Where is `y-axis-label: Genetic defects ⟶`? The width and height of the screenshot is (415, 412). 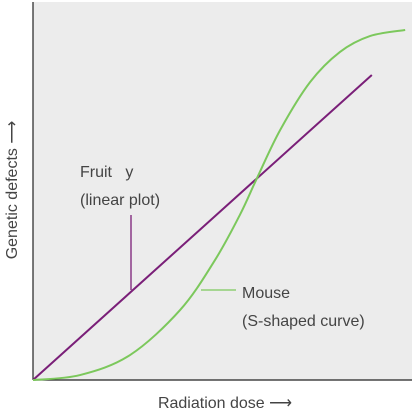
y-axis-label: Genetic defects ⟶ is located at coordinates (12, 190).